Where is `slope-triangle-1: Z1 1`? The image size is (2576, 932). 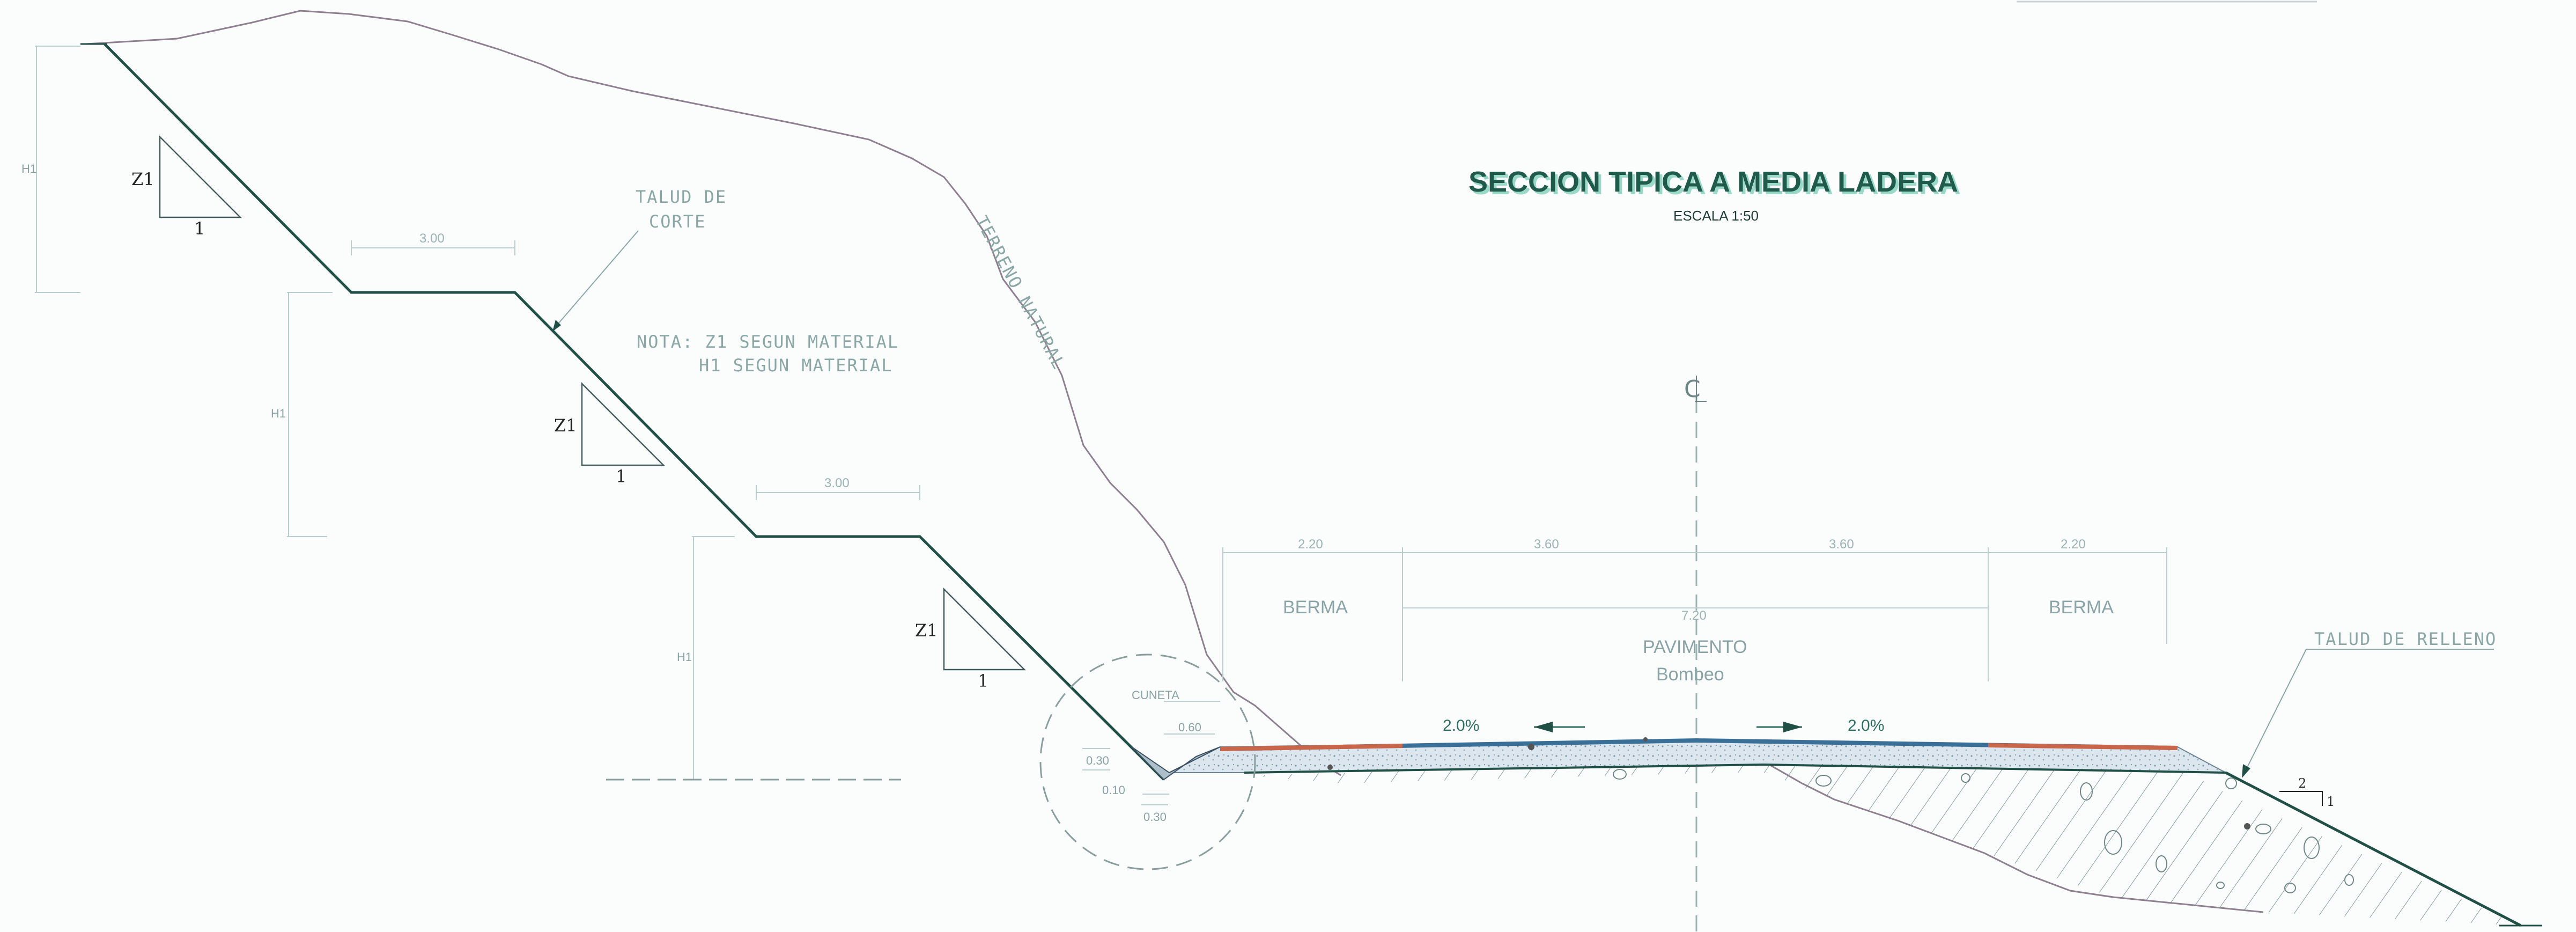
slope-triangle-1: Z1 1 is located at coordinates (186, 187).